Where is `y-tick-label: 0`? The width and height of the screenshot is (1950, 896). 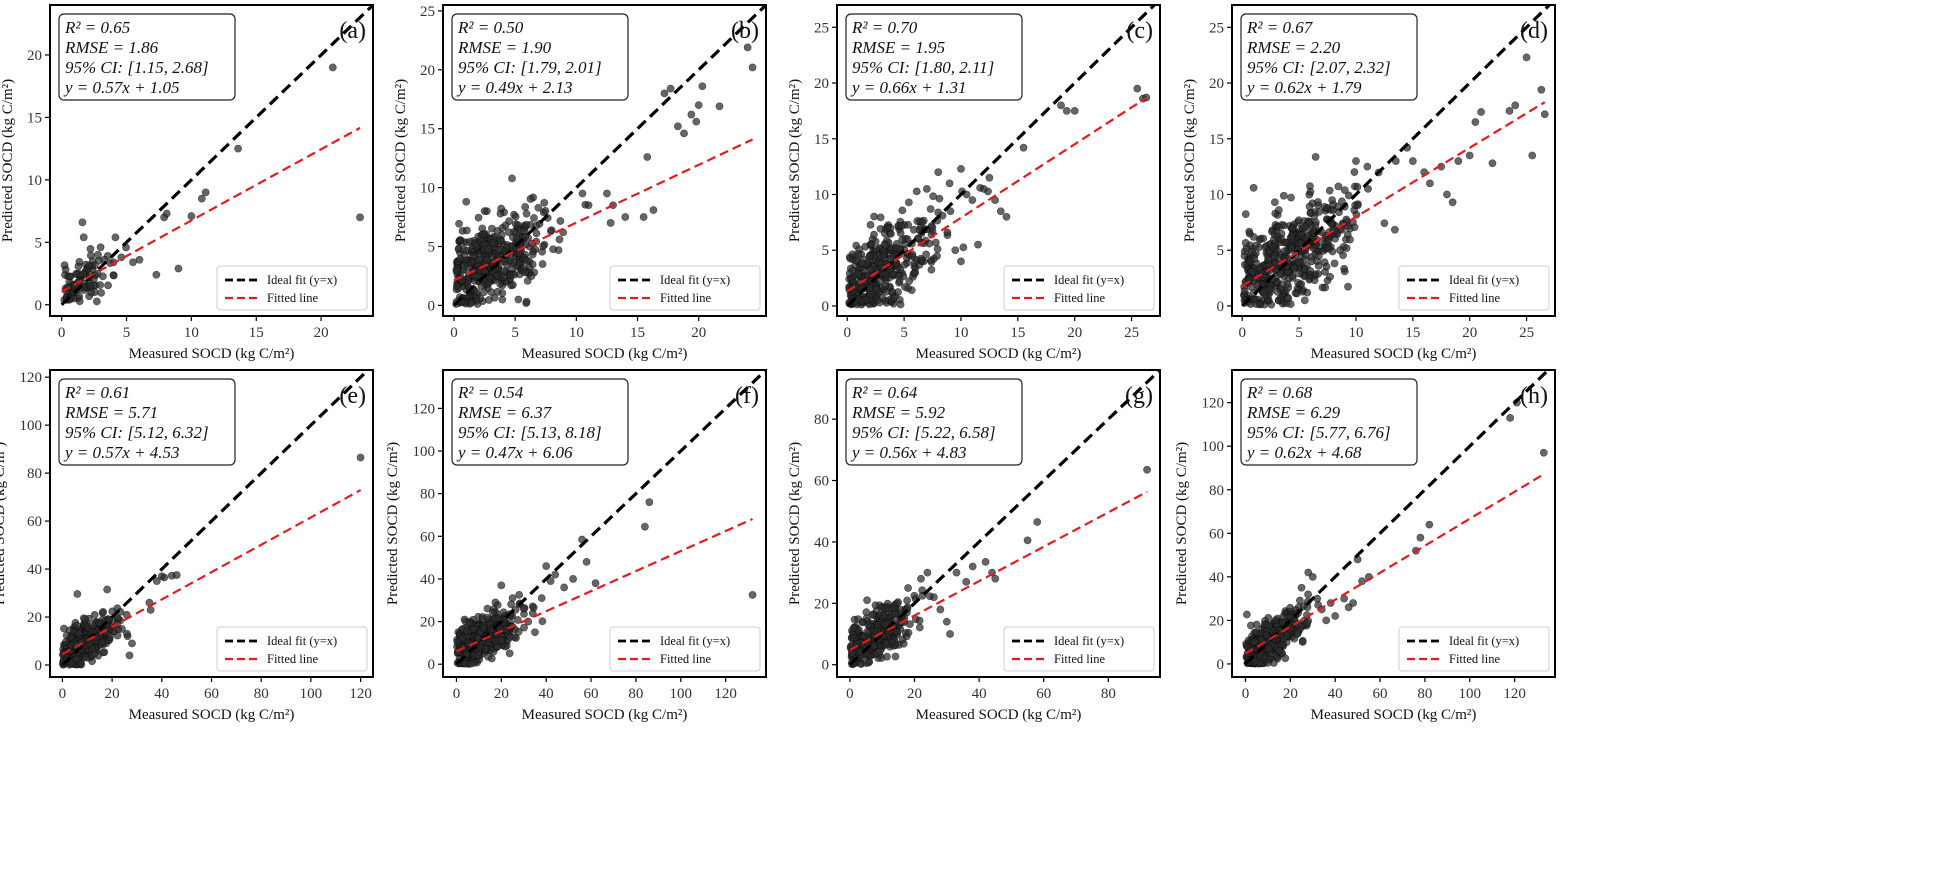
y-tick-label: 0 is located at coordinates (1221, 665).